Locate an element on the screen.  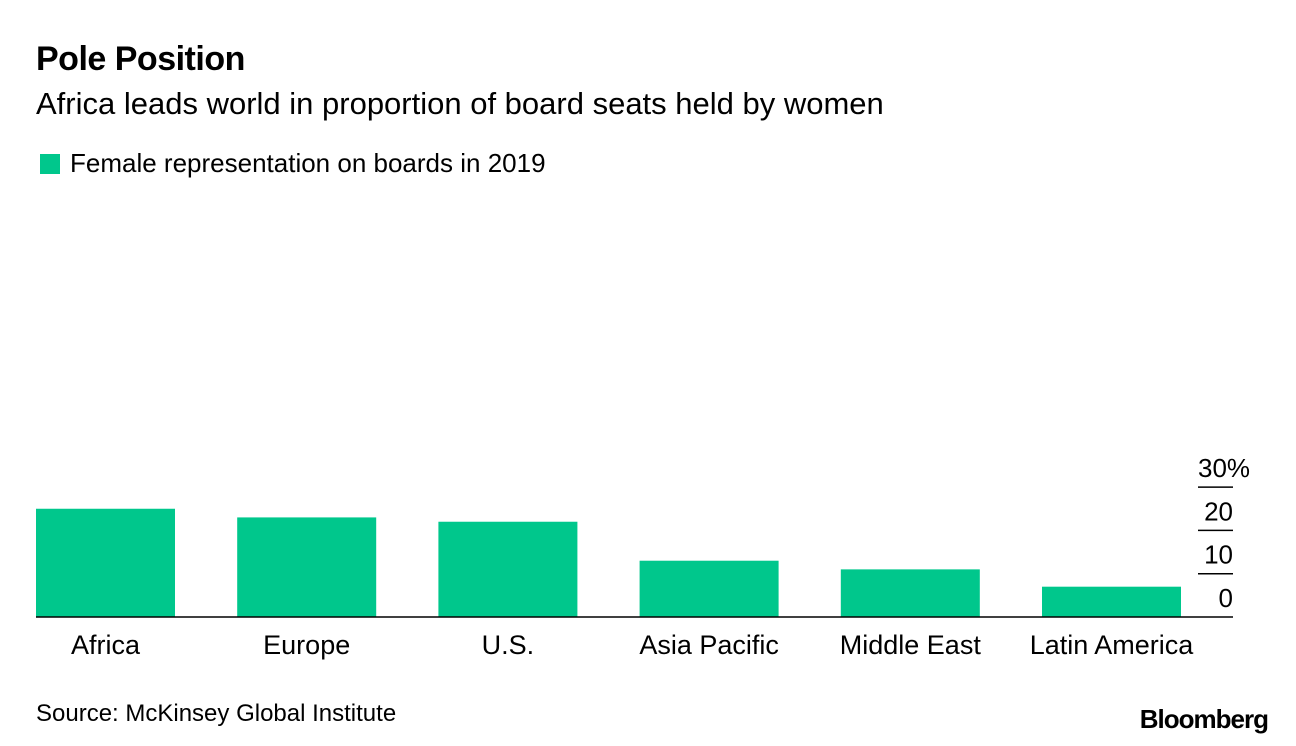
bar-latin-america is located at coordinates (1111, 601).